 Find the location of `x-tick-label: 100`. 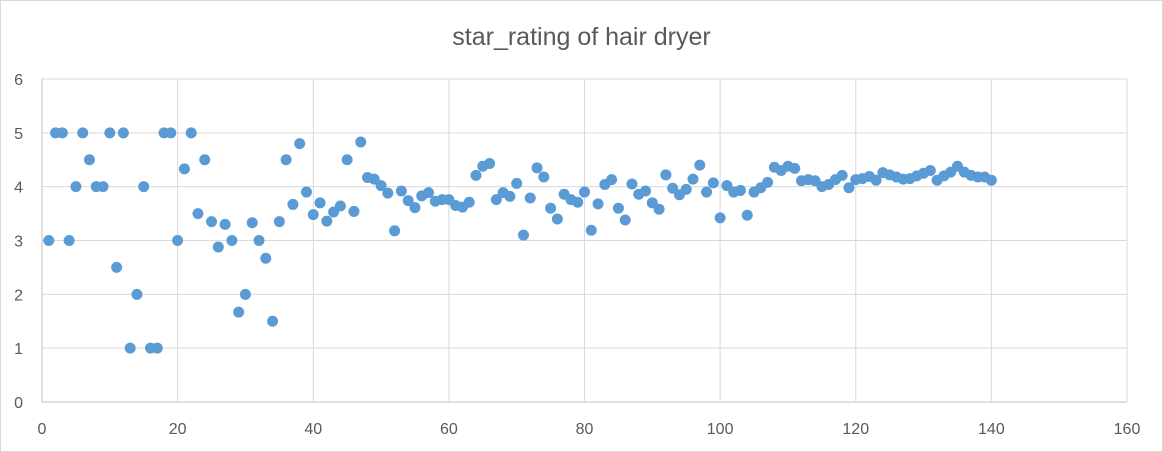

x-tick-label: 100 is located at coordinates (720, 429).